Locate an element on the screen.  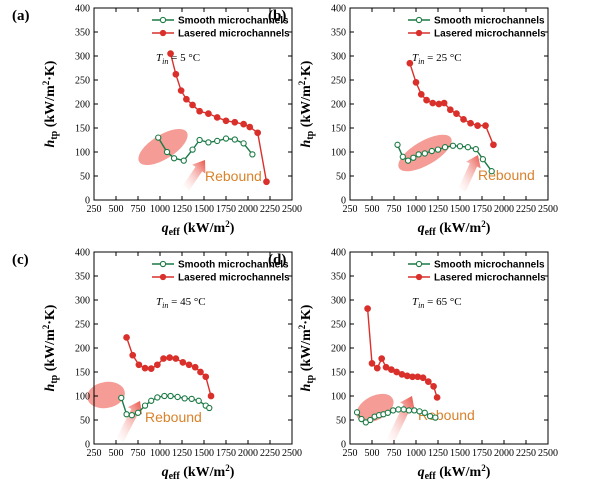
x-tick-label: 750 is located at coordinates (394, 453).